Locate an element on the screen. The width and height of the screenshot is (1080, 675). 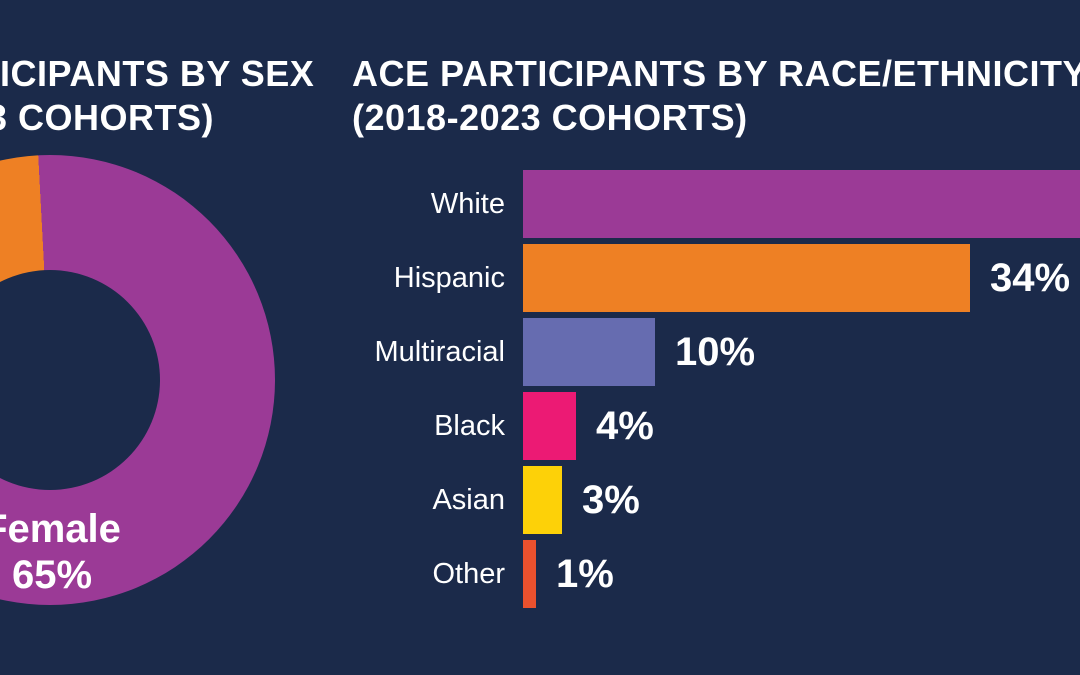
bar-row: Multiracial 10% is located at coordinates (540, 352).